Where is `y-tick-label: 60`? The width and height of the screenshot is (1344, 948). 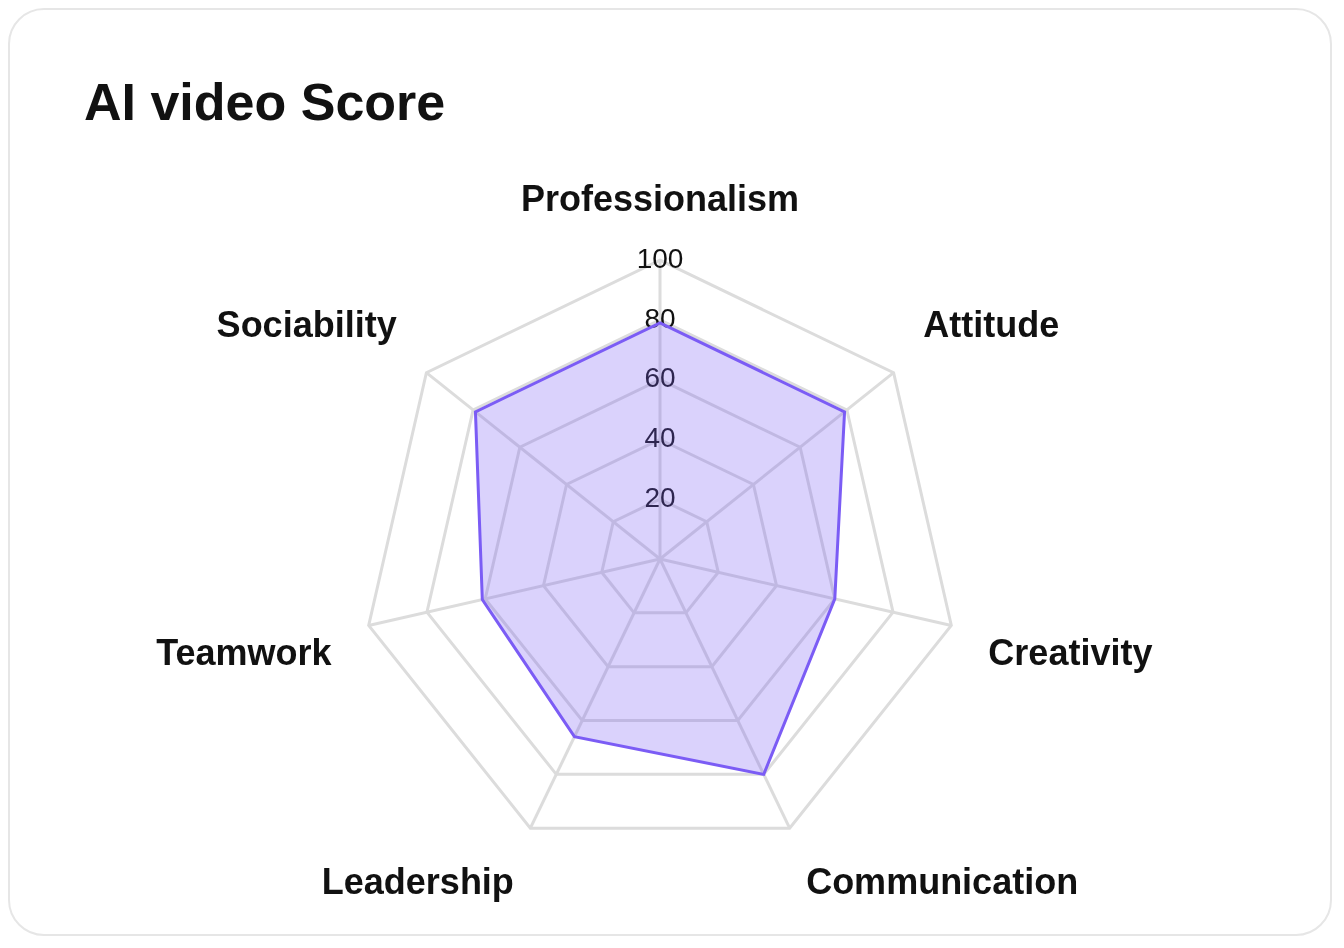 y-tick-label: 60 is located at coordinates (660, 378).